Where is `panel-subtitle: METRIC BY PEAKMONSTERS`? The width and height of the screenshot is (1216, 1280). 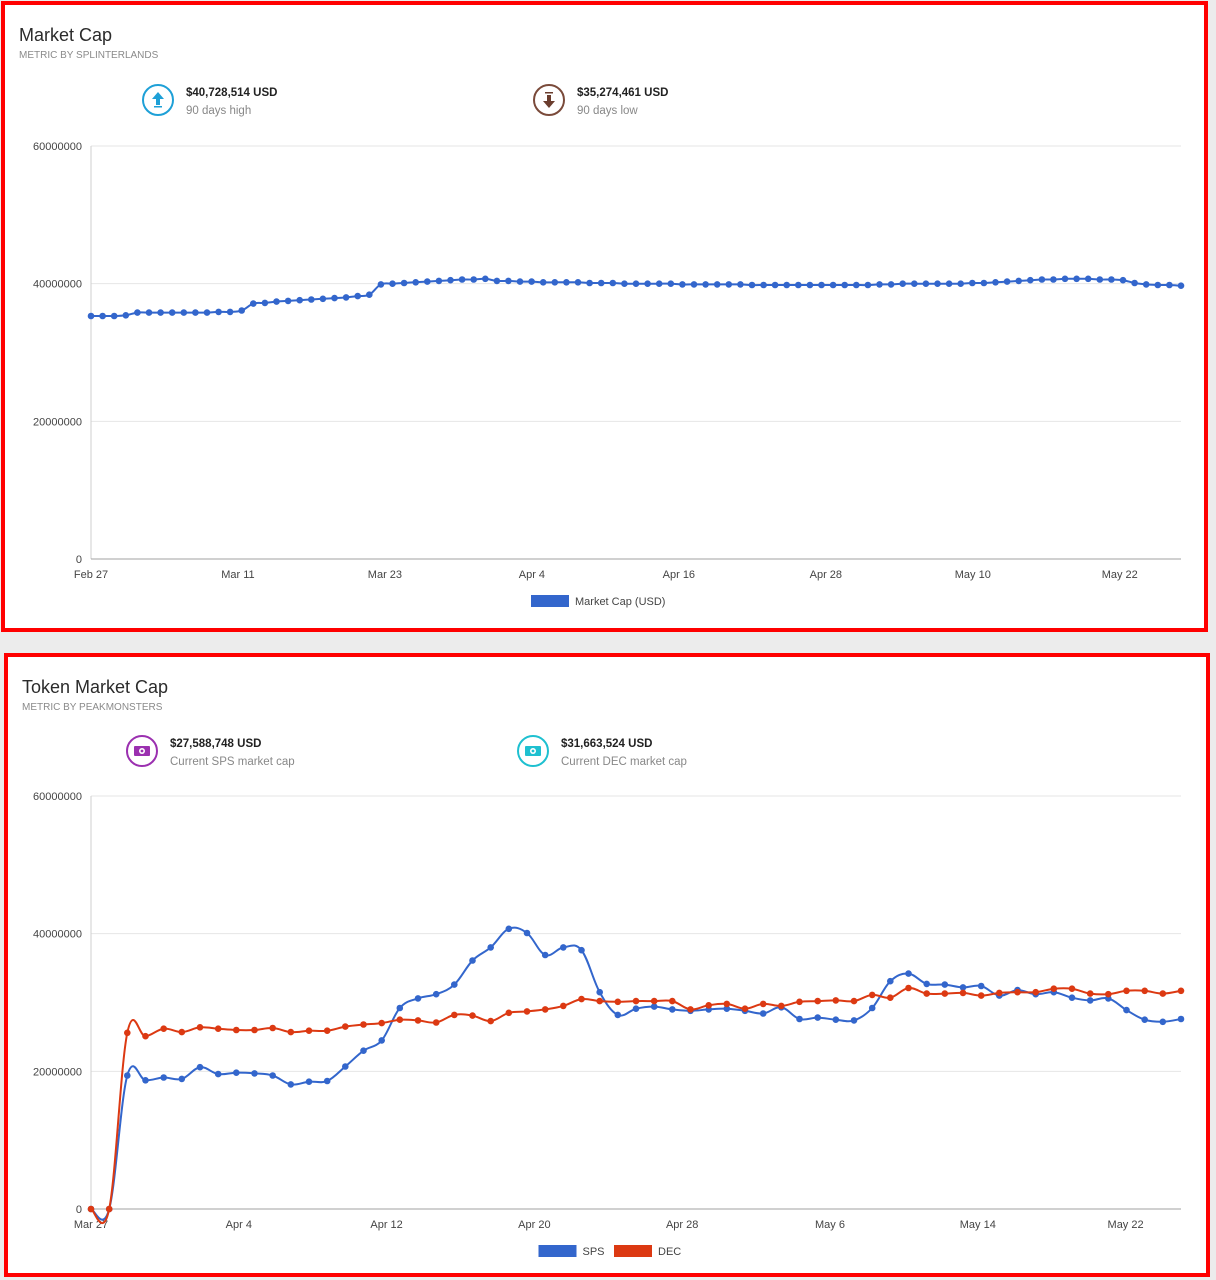 panel-subtitle: METRIC BY PEAKMONSTERS is located at coordinates (92, 707).